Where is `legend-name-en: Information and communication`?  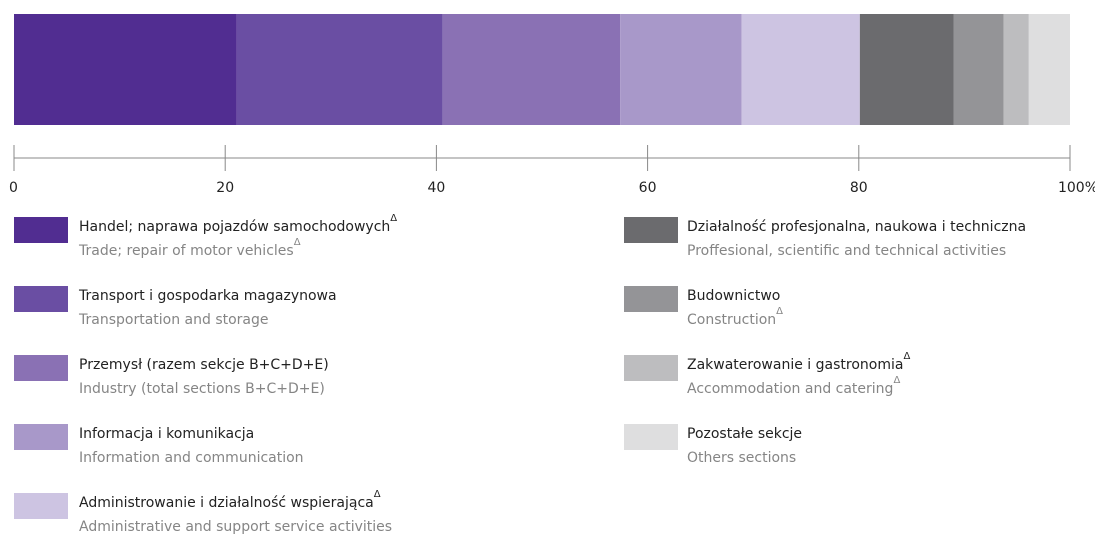
legend-name-en: Information and communication is located at coordinates (191, 458).